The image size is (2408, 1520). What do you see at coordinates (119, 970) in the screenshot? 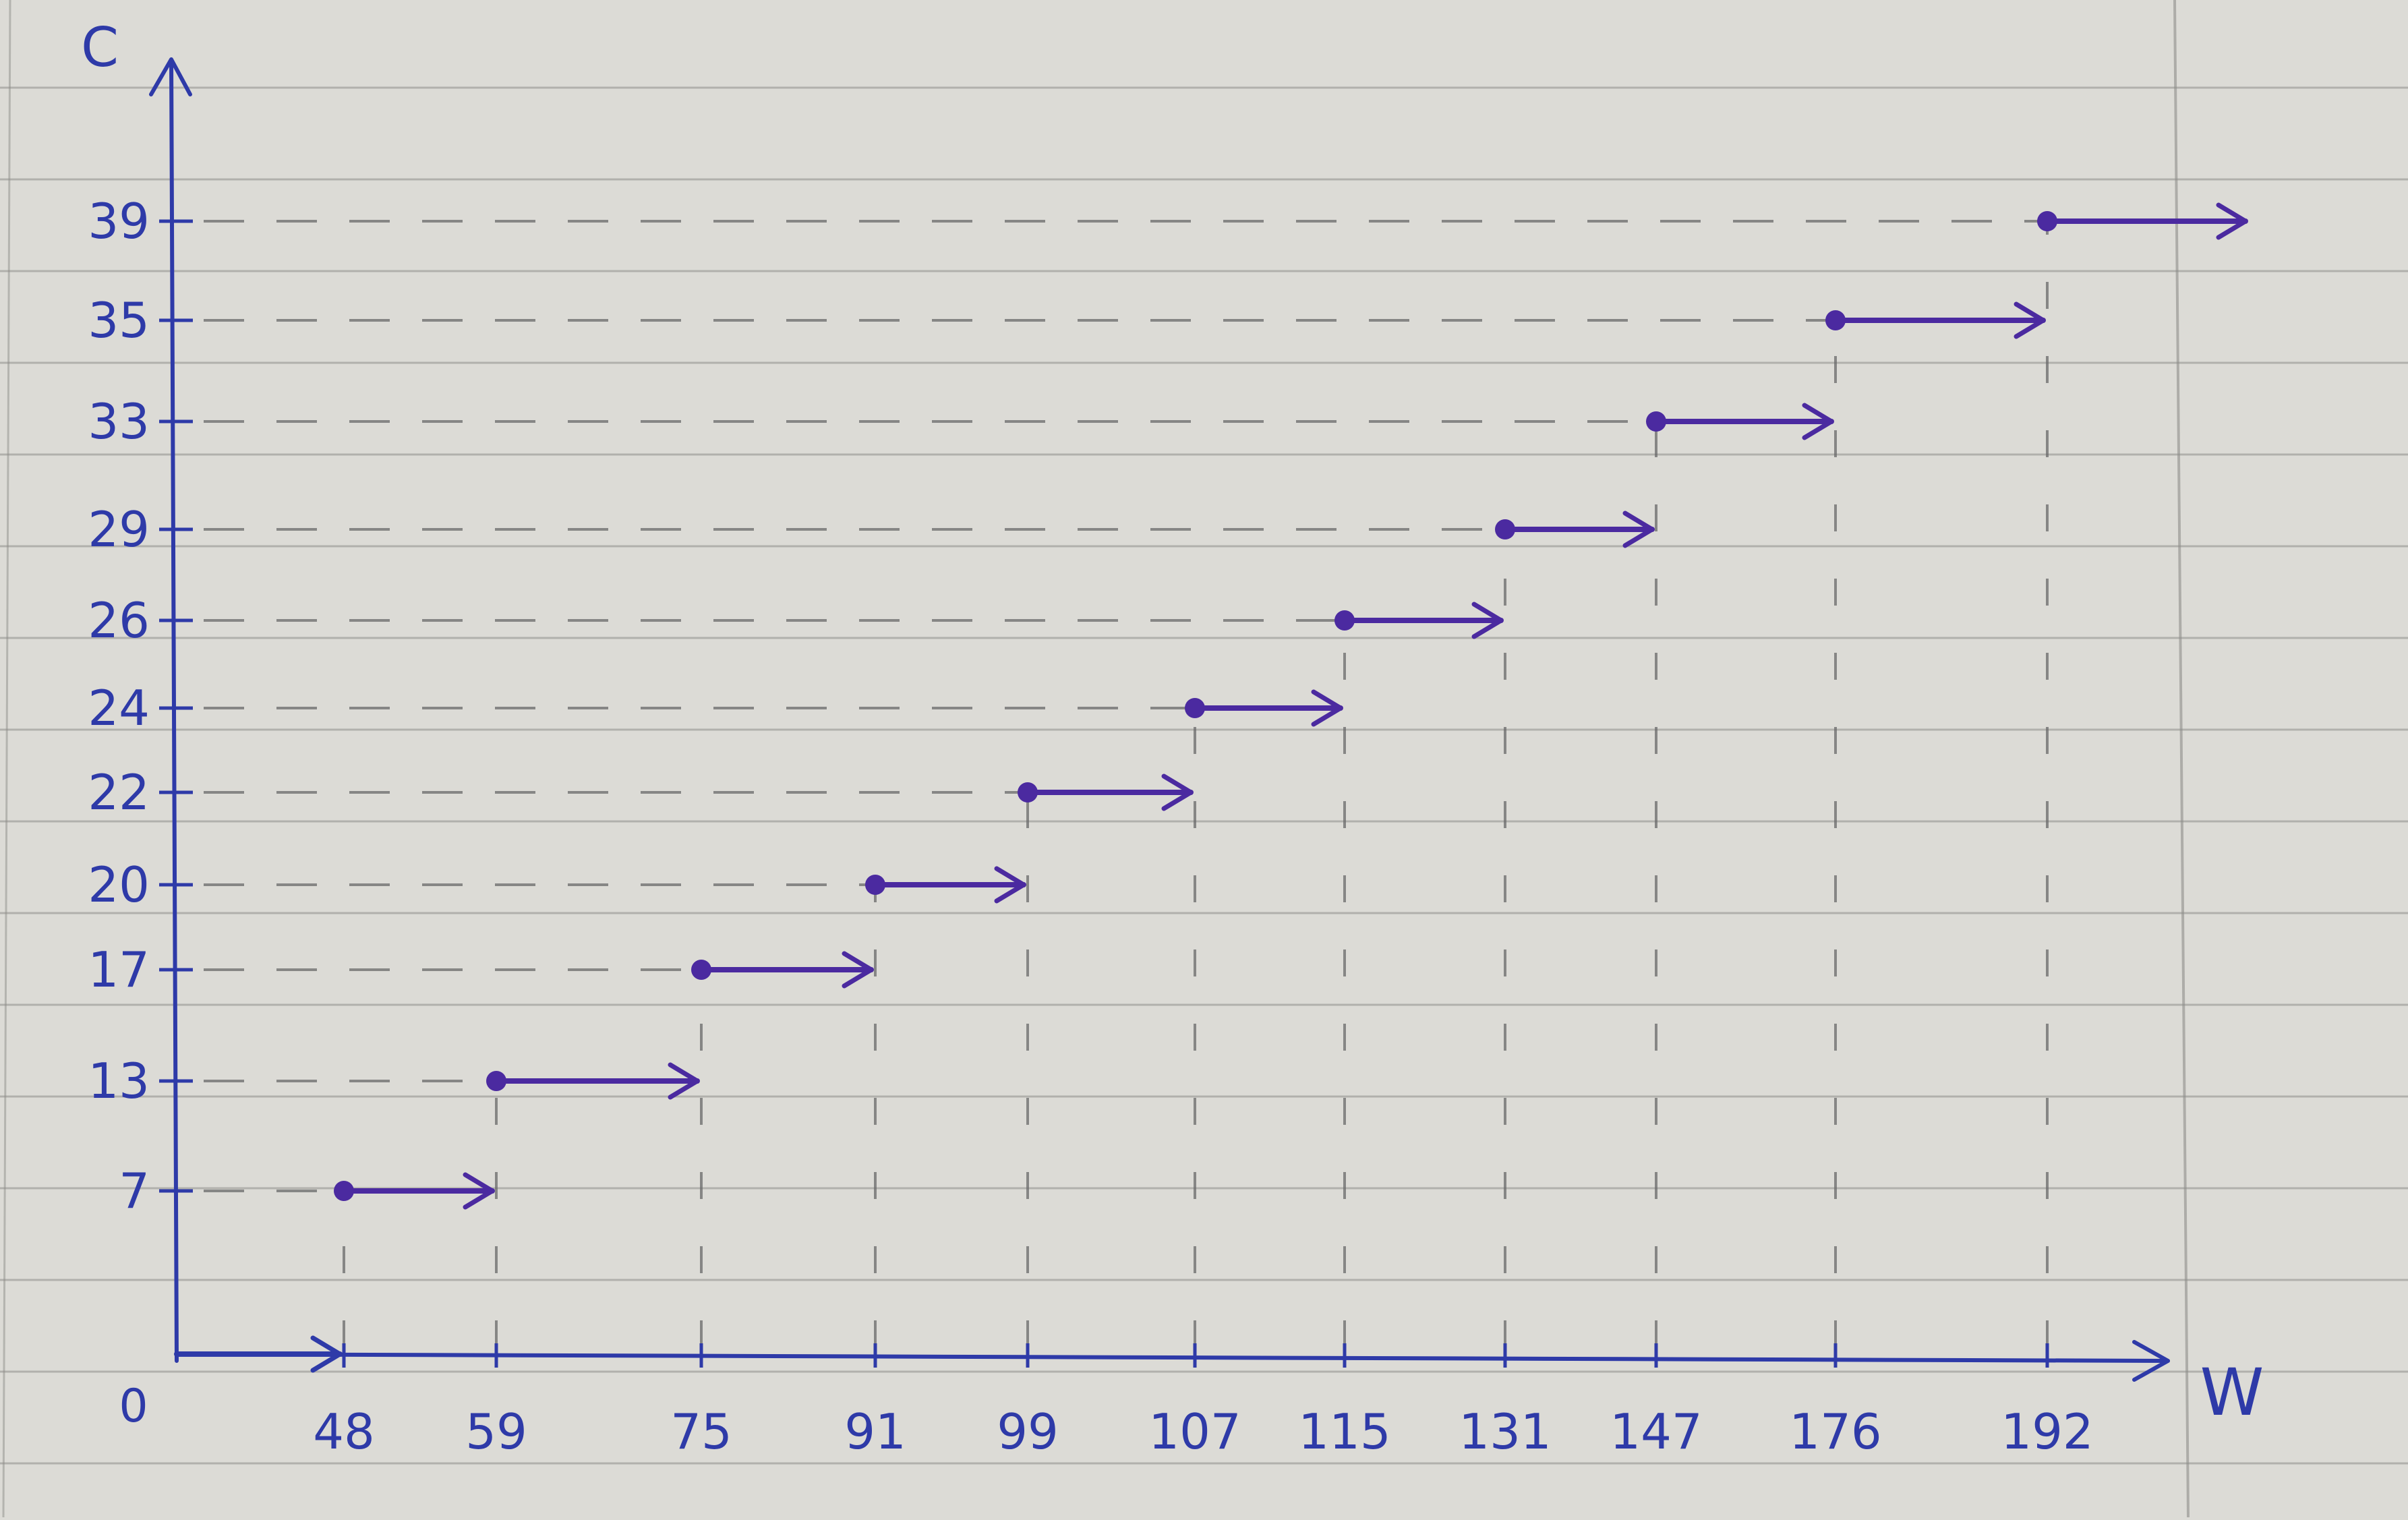
I see `y-tick-label: 17` at bounding box center [119, 970].